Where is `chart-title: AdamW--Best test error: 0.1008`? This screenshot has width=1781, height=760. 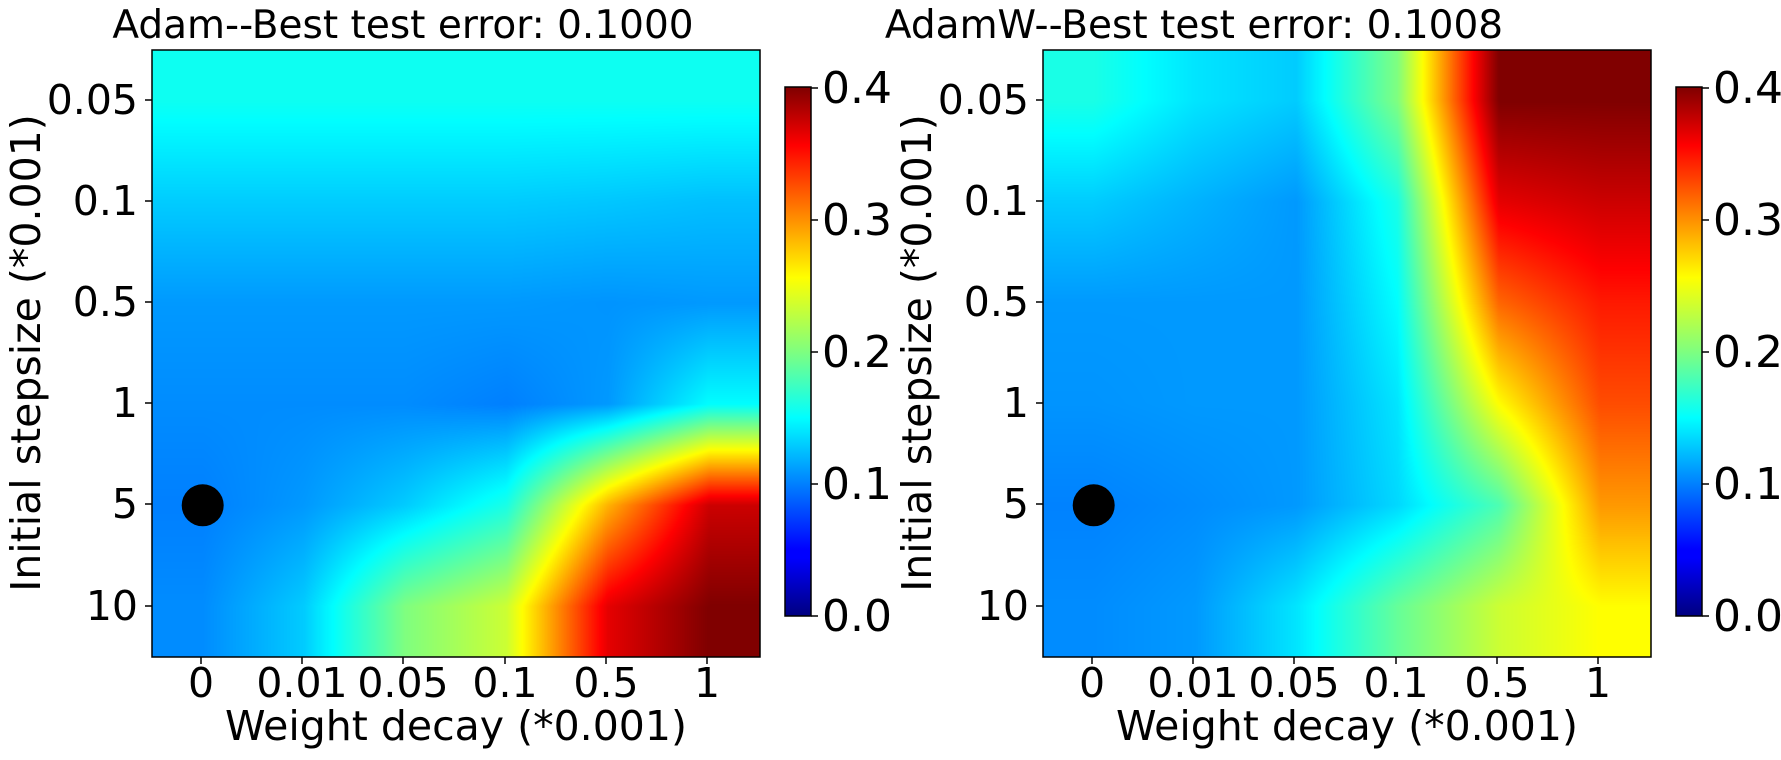 chart-title: AdamW--Best test error: 0.1008 is located at coordinates (1194, 25).